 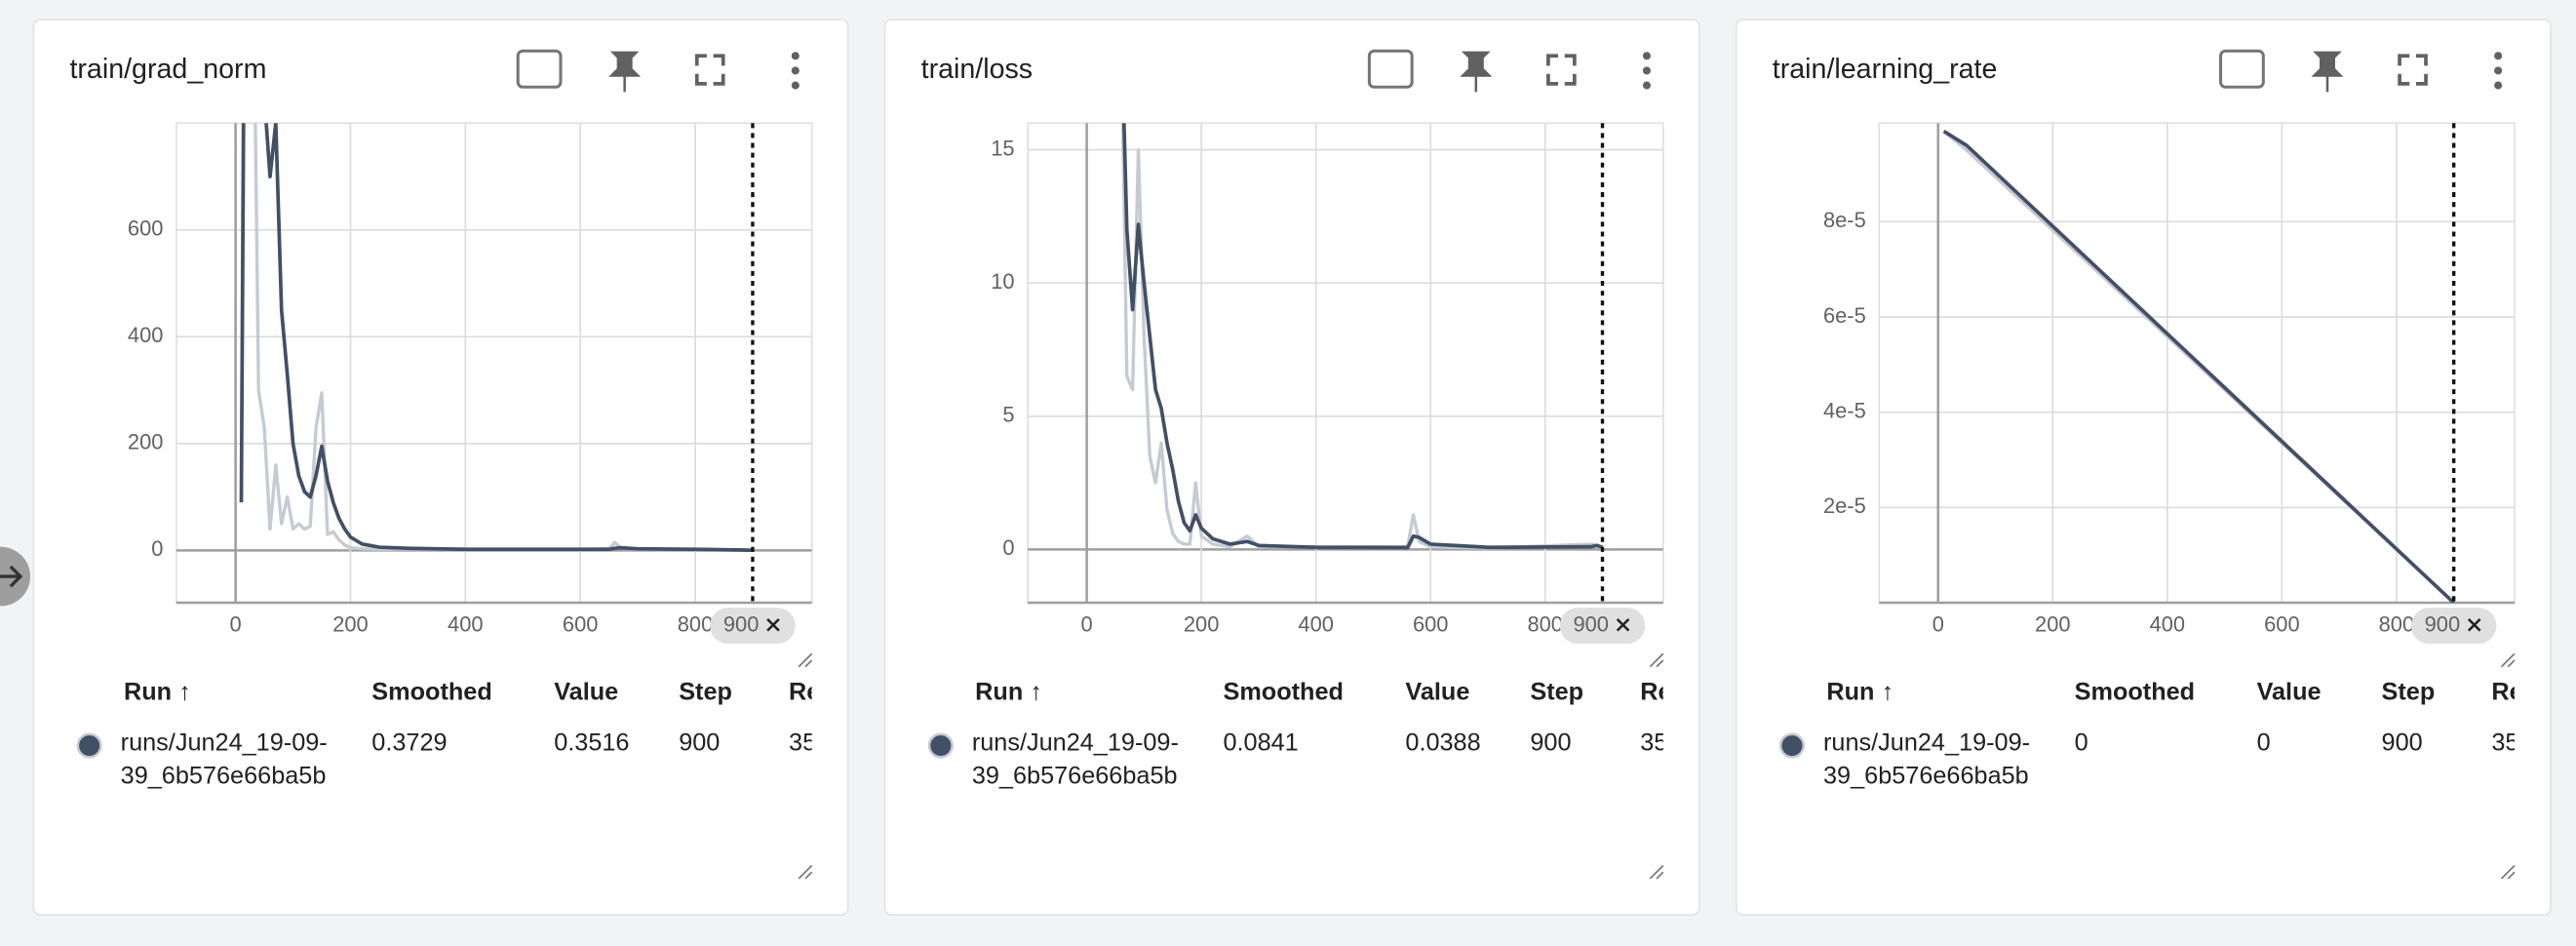 I want to click on y-tick-label: 400, so click(x=146, y=335).